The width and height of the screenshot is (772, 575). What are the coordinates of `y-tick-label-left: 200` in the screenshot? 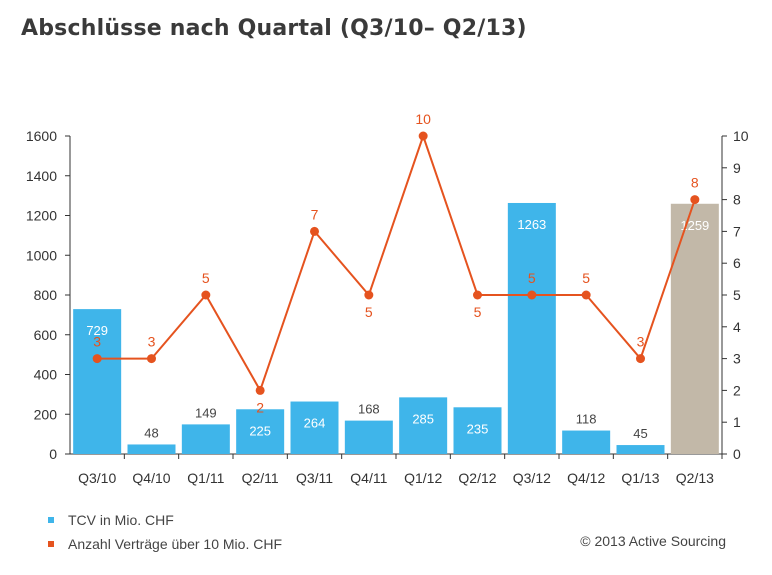 It's located at (46, 414).